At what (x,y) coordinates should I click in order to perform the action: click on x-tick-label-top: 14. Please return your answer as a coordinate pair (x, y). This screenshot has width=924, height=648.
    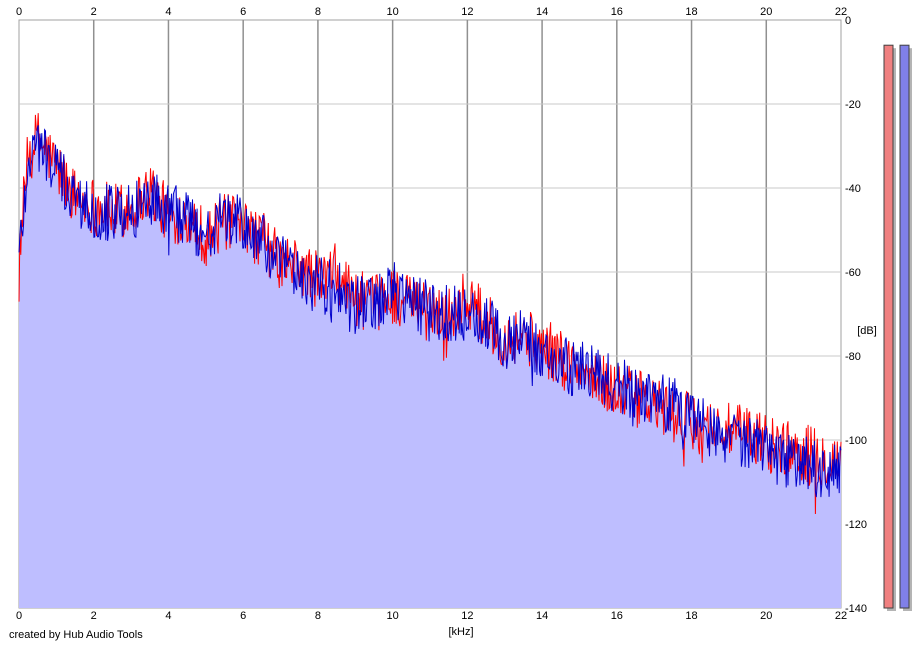
    Looking at the image, I should click on (542, 12).